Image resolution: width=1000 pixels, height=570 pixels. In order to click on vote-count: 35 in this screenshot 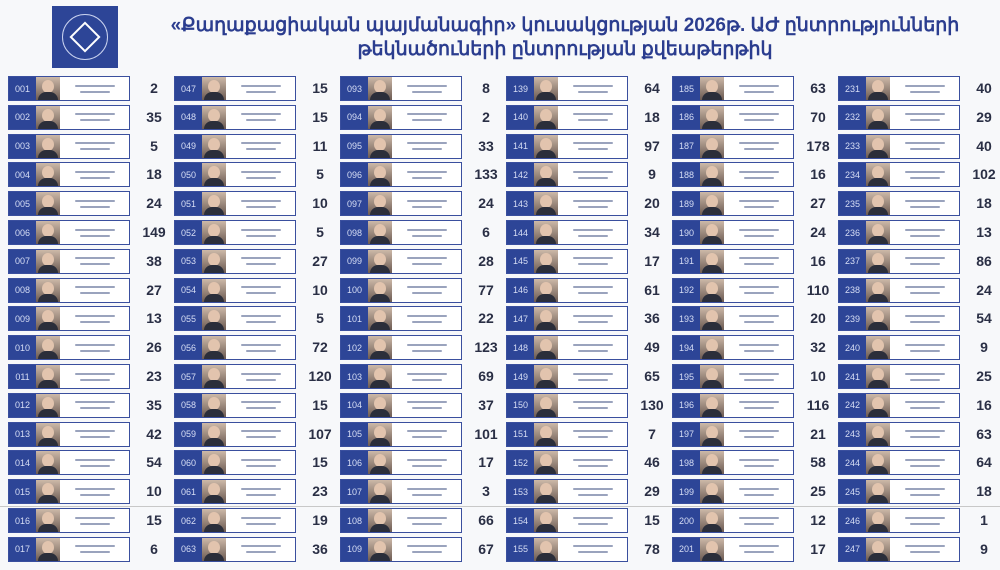, I will do `click(154, 116)`.